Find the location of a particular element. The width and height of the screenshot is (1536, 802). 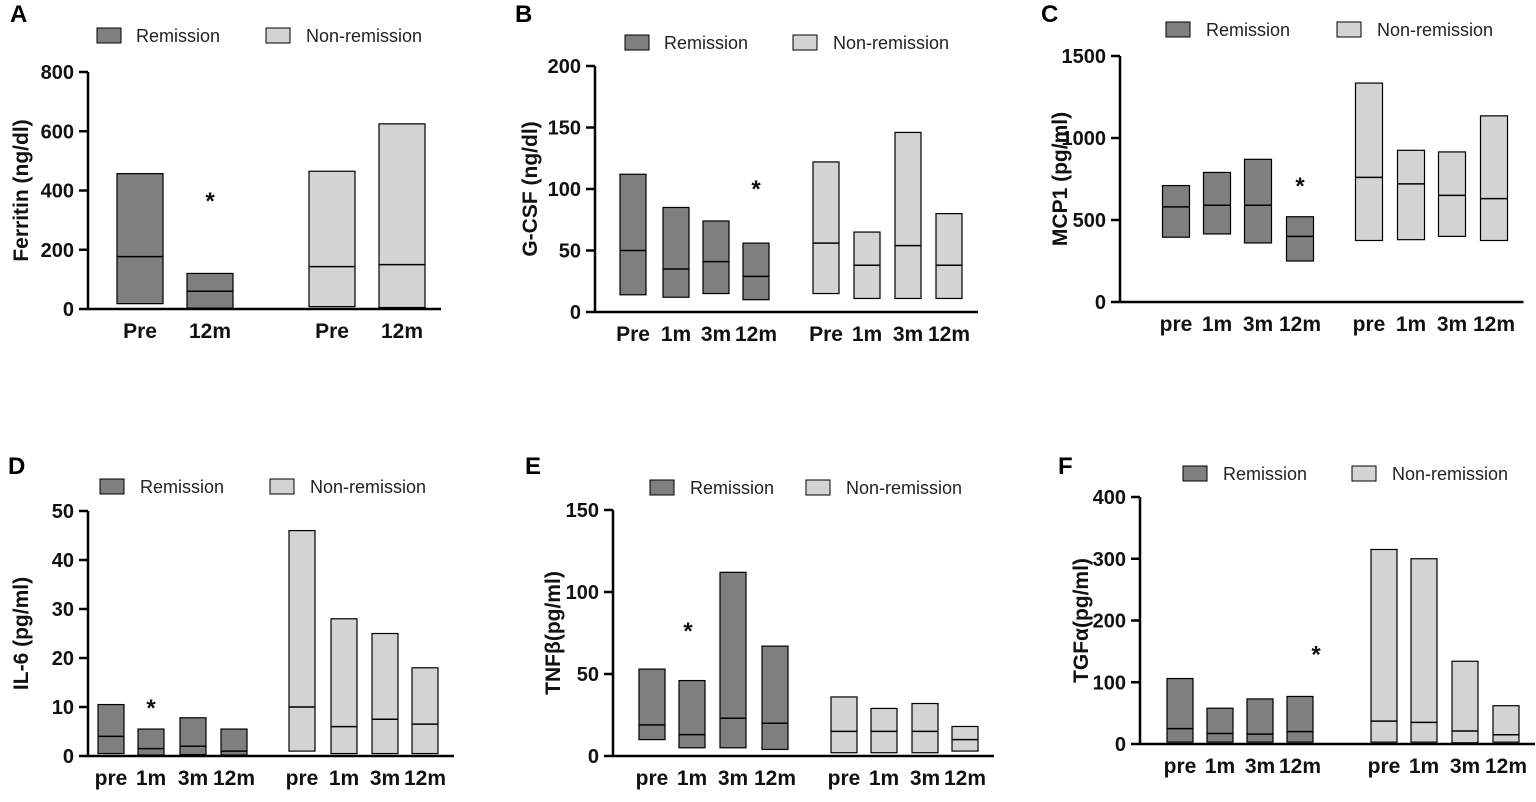

panel-f-y-tick-label: 100 is located at coordinates (1109, 683).